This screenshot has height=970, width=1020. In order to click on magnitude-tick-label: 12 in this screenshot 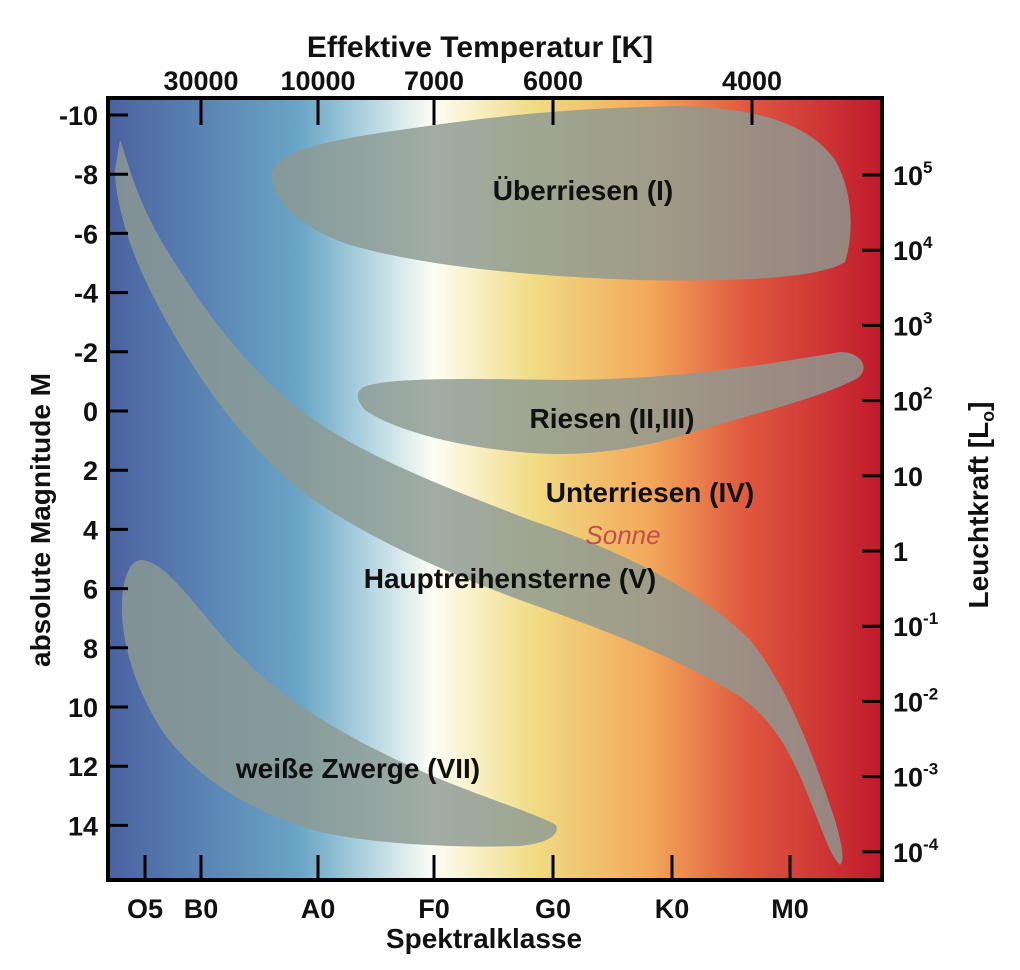, I will do `click(83, 767)`.